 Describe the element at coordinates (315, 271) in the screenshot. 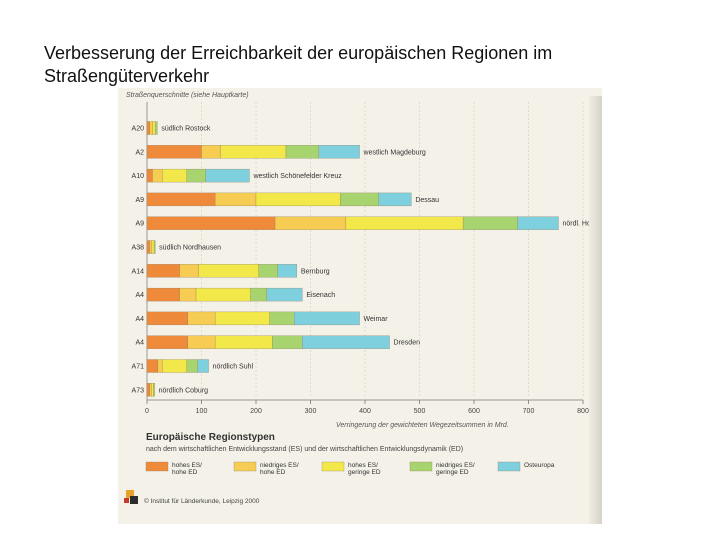

I see `bar-end-label-6: Bernburg` at that location.